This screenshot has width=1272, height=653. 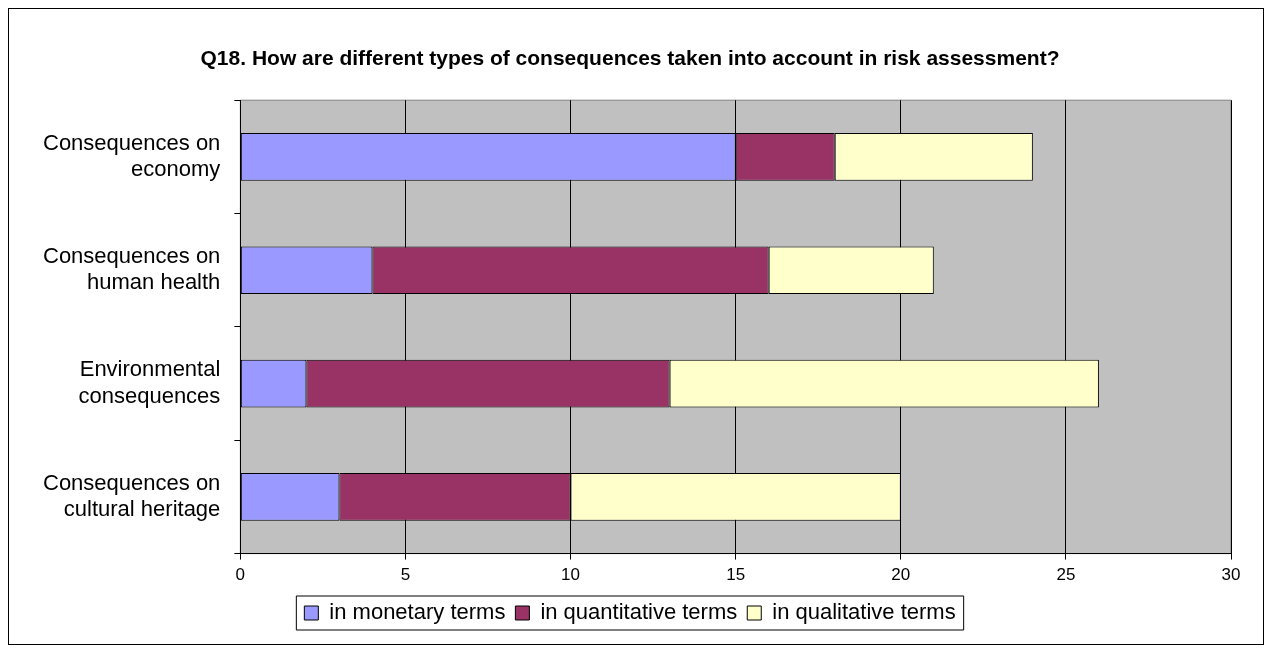 I want to click on x-tick-label: 25, so click(x=1066, y=575).